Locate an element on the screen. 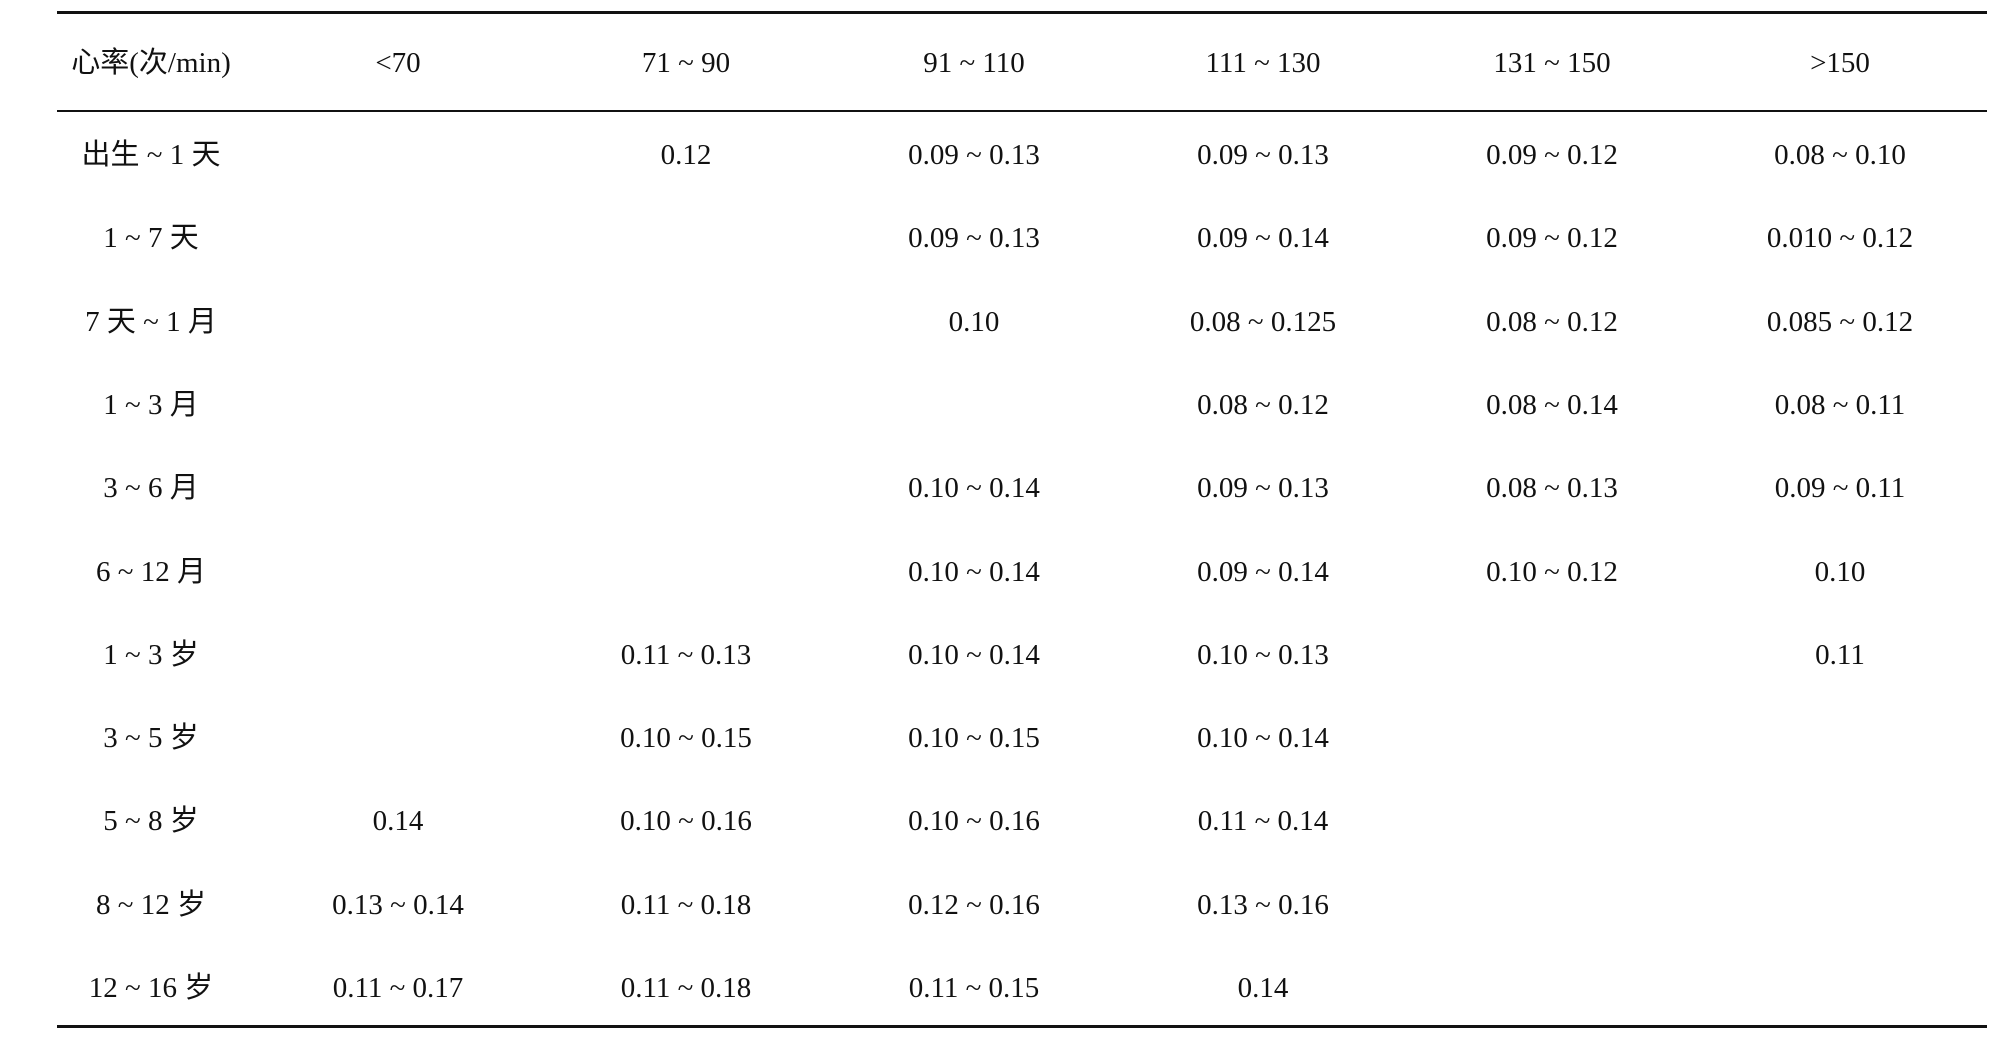 Image resolution: width=1993 pixels, height=1037 pixels. header-cell: 131 ~ 150 is located at coordinates (1552, 63).